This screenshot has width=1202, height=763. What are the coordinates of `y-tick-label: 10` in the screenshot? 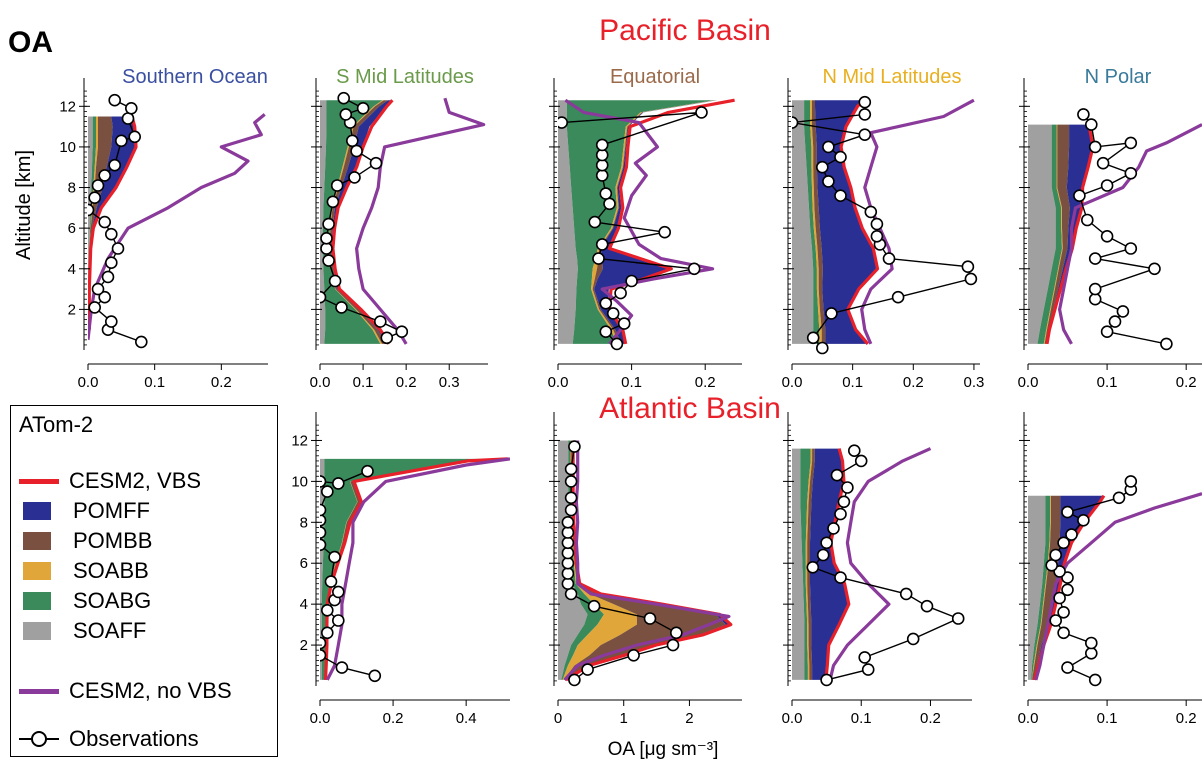 It's located at (299, 481).